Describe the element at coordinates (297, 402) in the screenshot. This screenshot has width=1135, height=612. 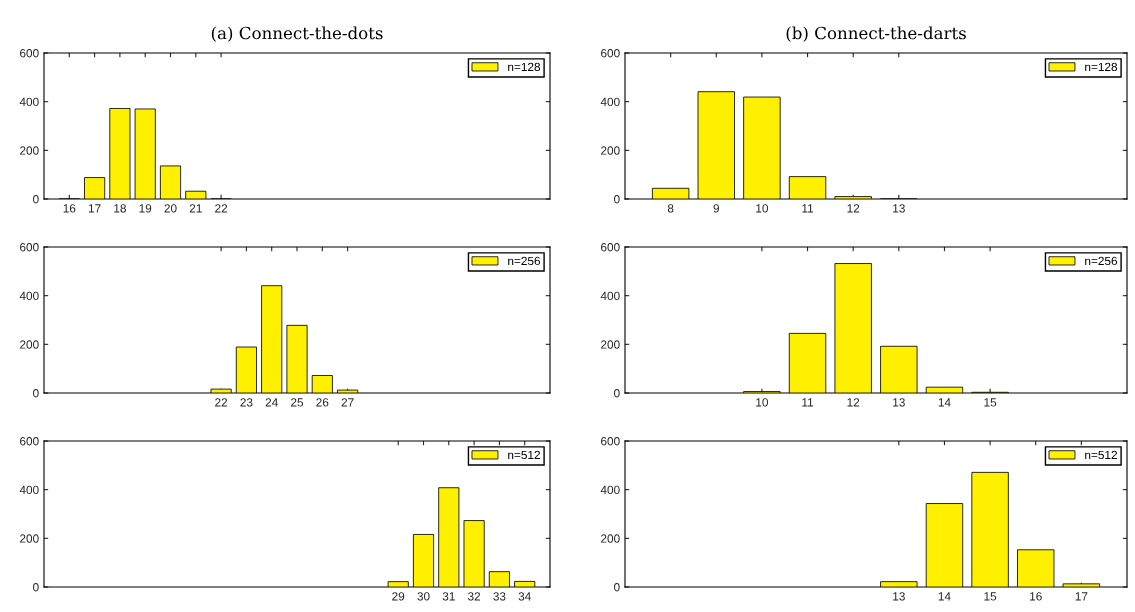
I see `x-tick-label: 25` at that location.